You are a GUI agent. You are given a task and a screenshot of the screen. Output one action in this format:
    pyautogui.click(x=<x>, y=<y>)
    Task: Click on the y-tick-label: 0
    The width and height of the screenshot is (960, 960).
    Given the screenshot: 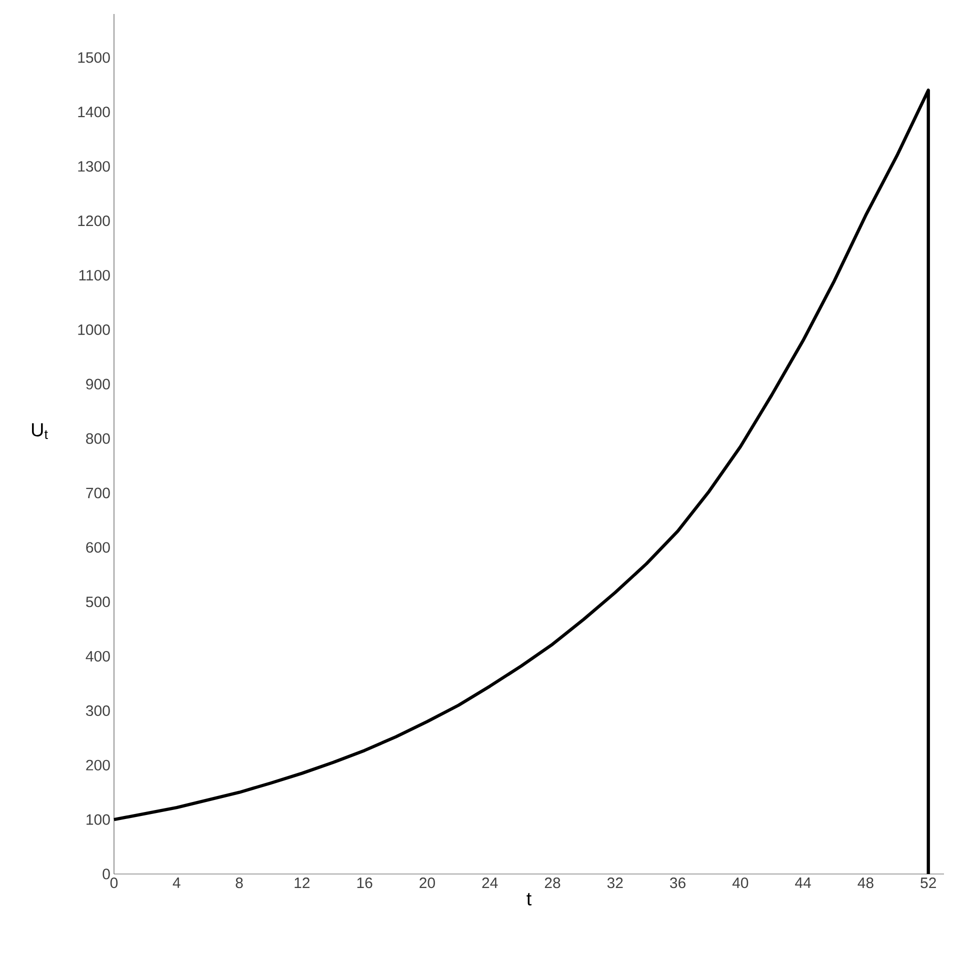 What is the action you would take?
    pyautogui.click(x=106, y=874)
    